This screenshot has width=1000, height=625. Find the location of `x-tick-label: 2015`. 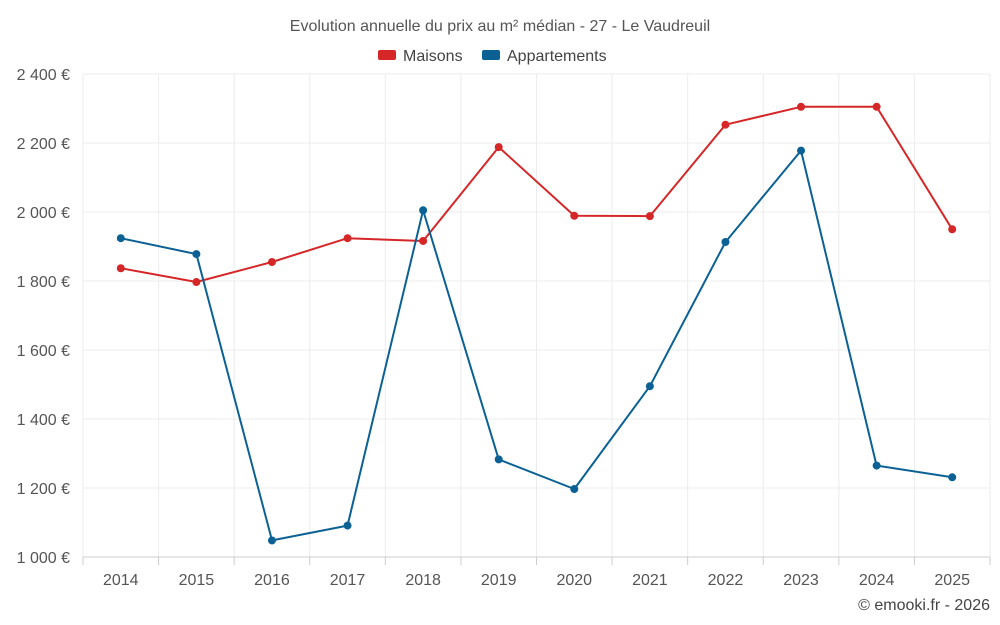

x-tick-label: 2015 is located at coordinates (197, 580).